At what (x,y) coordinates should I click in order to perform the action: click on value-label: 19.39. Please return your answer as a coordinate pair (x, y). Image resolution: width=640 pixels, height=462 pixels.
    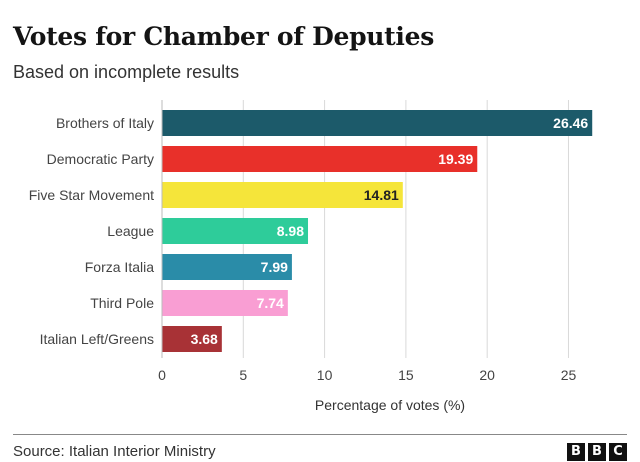
    Looking at the image, I should click on (455, 159).